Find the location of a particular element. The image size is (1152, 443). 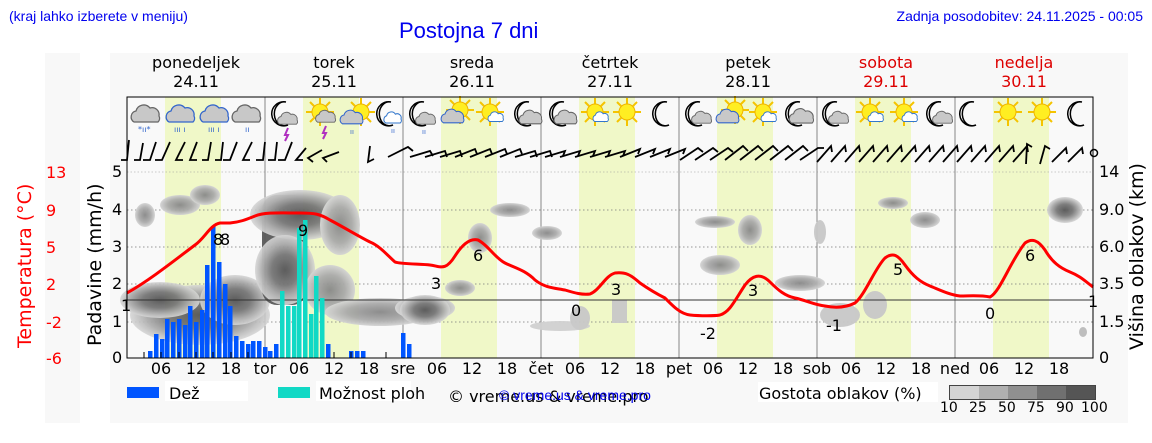

svg-text: *ıı* is located at coordinates (144, 129).